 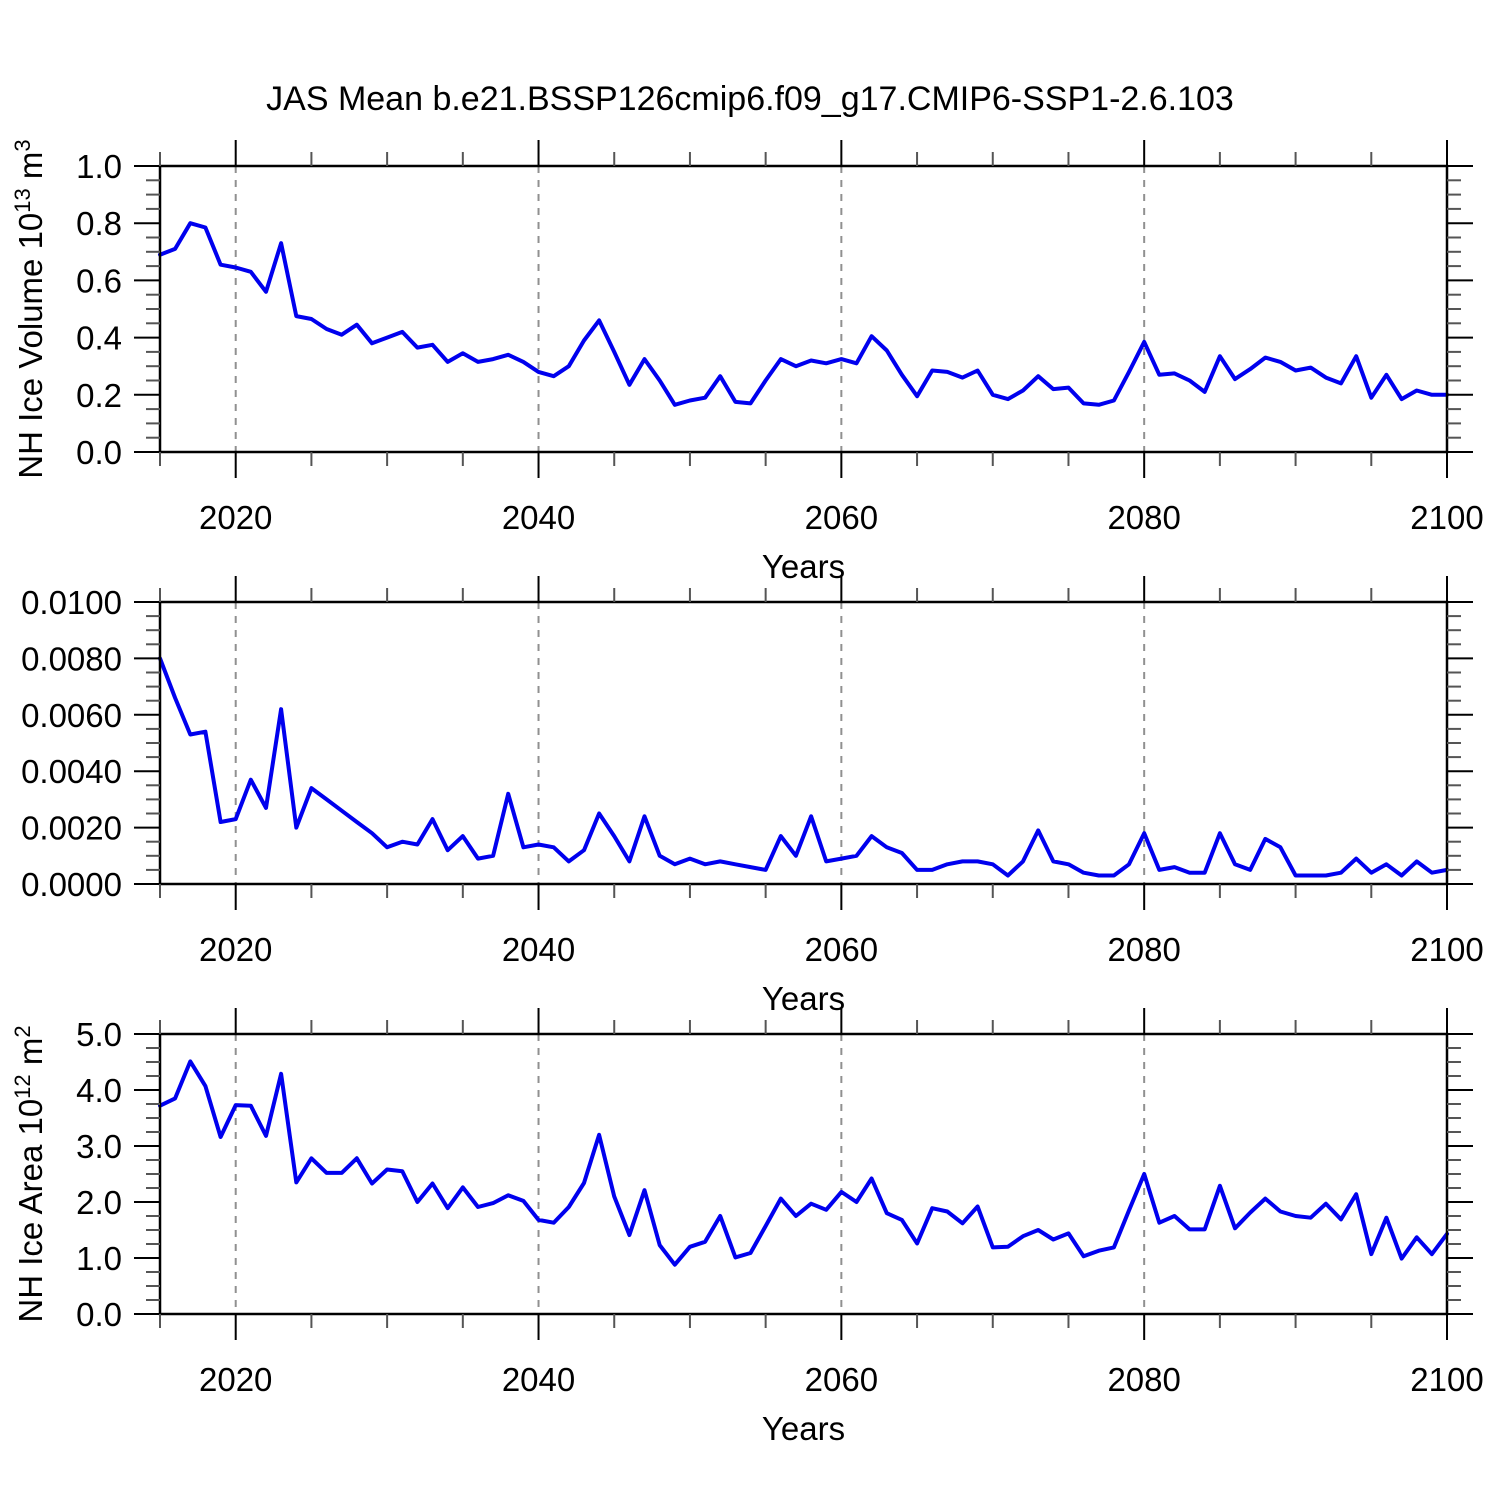 I want to click on y-tick-label: 3.0, so click(x=99, y=1146).